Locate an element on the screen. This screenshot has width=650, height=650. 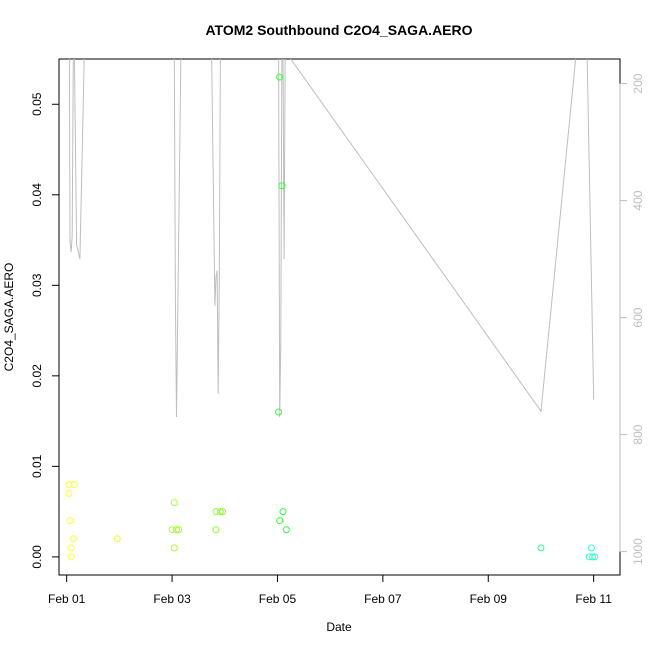
x-tick-label: Feb 09 is located at coordinates (489, 599).